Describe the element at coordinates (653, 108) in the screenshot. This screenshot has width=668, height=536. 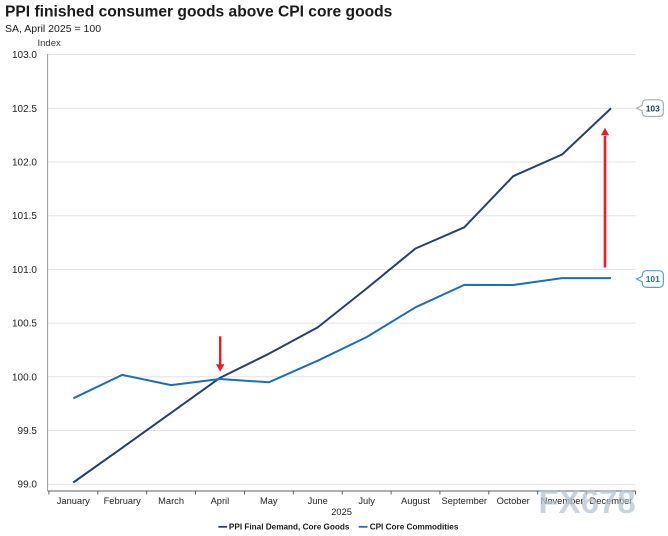
I see `svg-text: 103` at that location.